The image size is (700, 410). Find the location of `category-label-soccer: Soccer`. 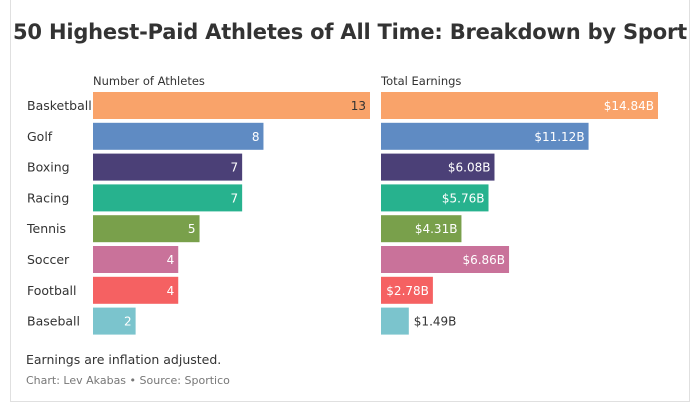

category-label-soccer: Soccer is located at coordinates (48, 259).